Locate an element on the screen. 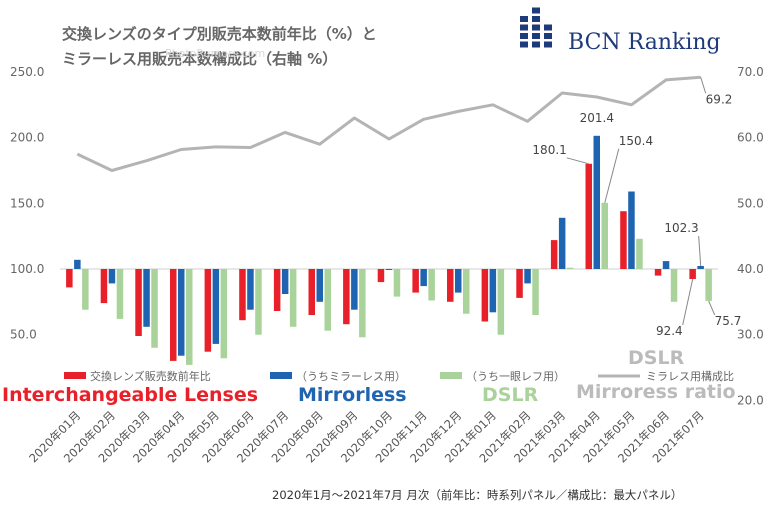 Image resolution: width=780 pixels, height=509 pixels. data-label: 180.1 is located at coordinates (549, 150).